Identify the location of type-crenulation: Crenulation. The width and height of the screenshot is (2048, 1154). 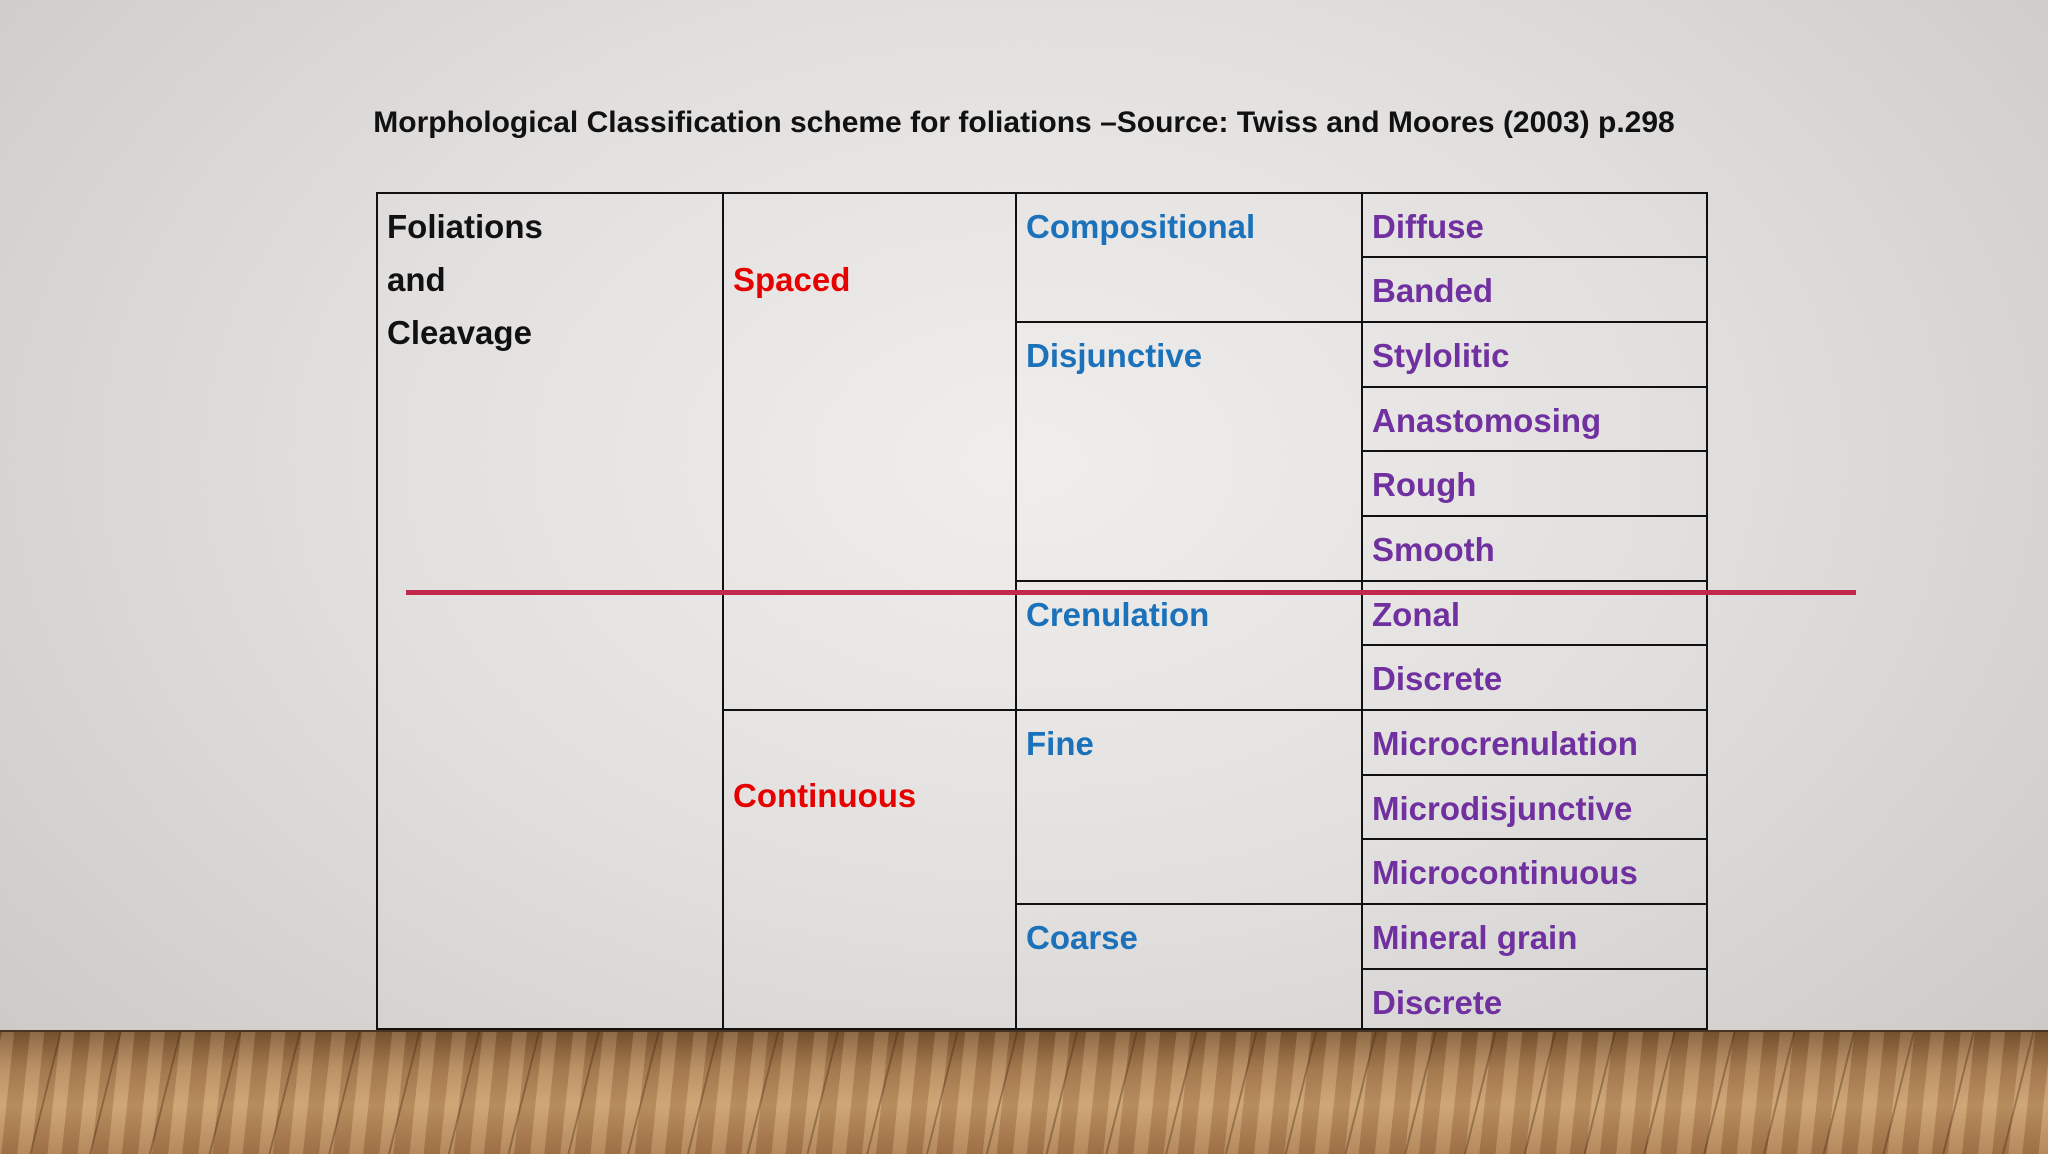
(1118, 614).